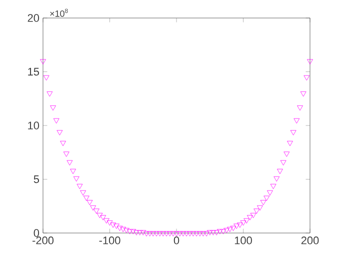  I want to click on x-tick-label: -100, so click(109, 240).